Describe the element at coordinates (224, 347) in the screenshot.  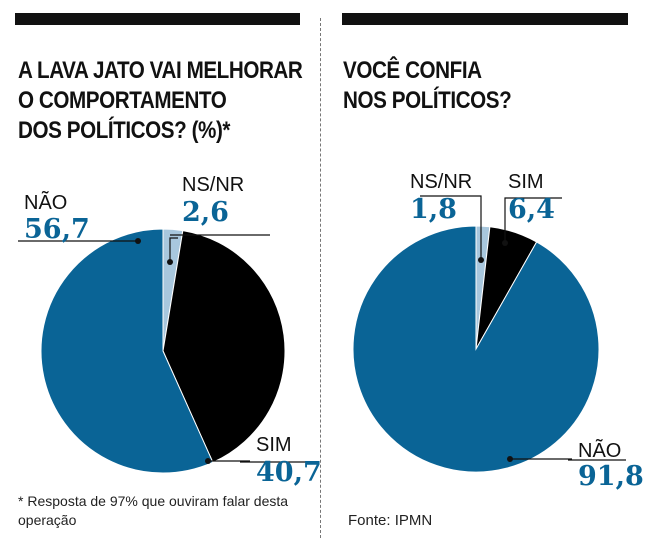
I see `pie-slice-sim` at that location.